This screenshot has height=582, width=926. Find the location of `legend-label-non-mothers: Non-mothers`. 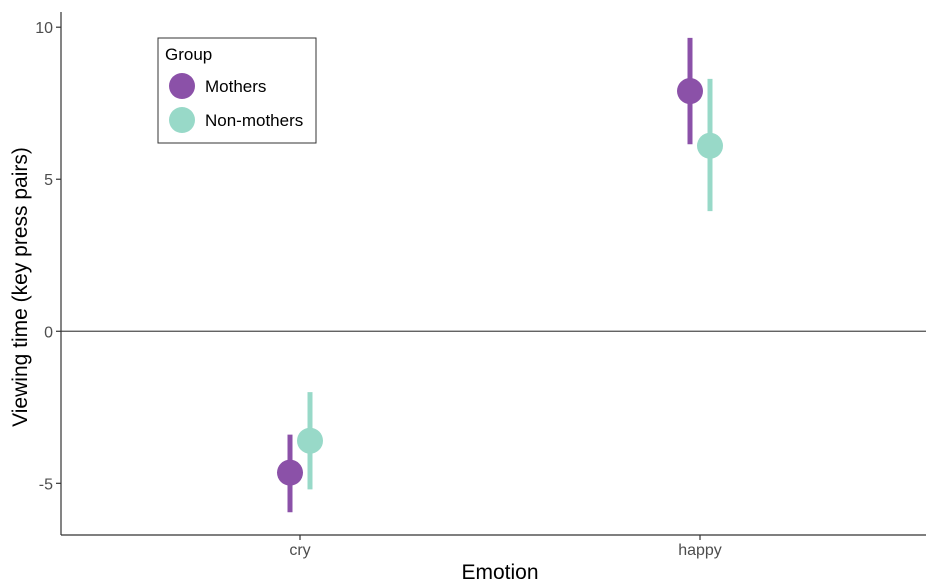

legend-label-non-mothers: Non-mothers is located at coordinates (254, 120).